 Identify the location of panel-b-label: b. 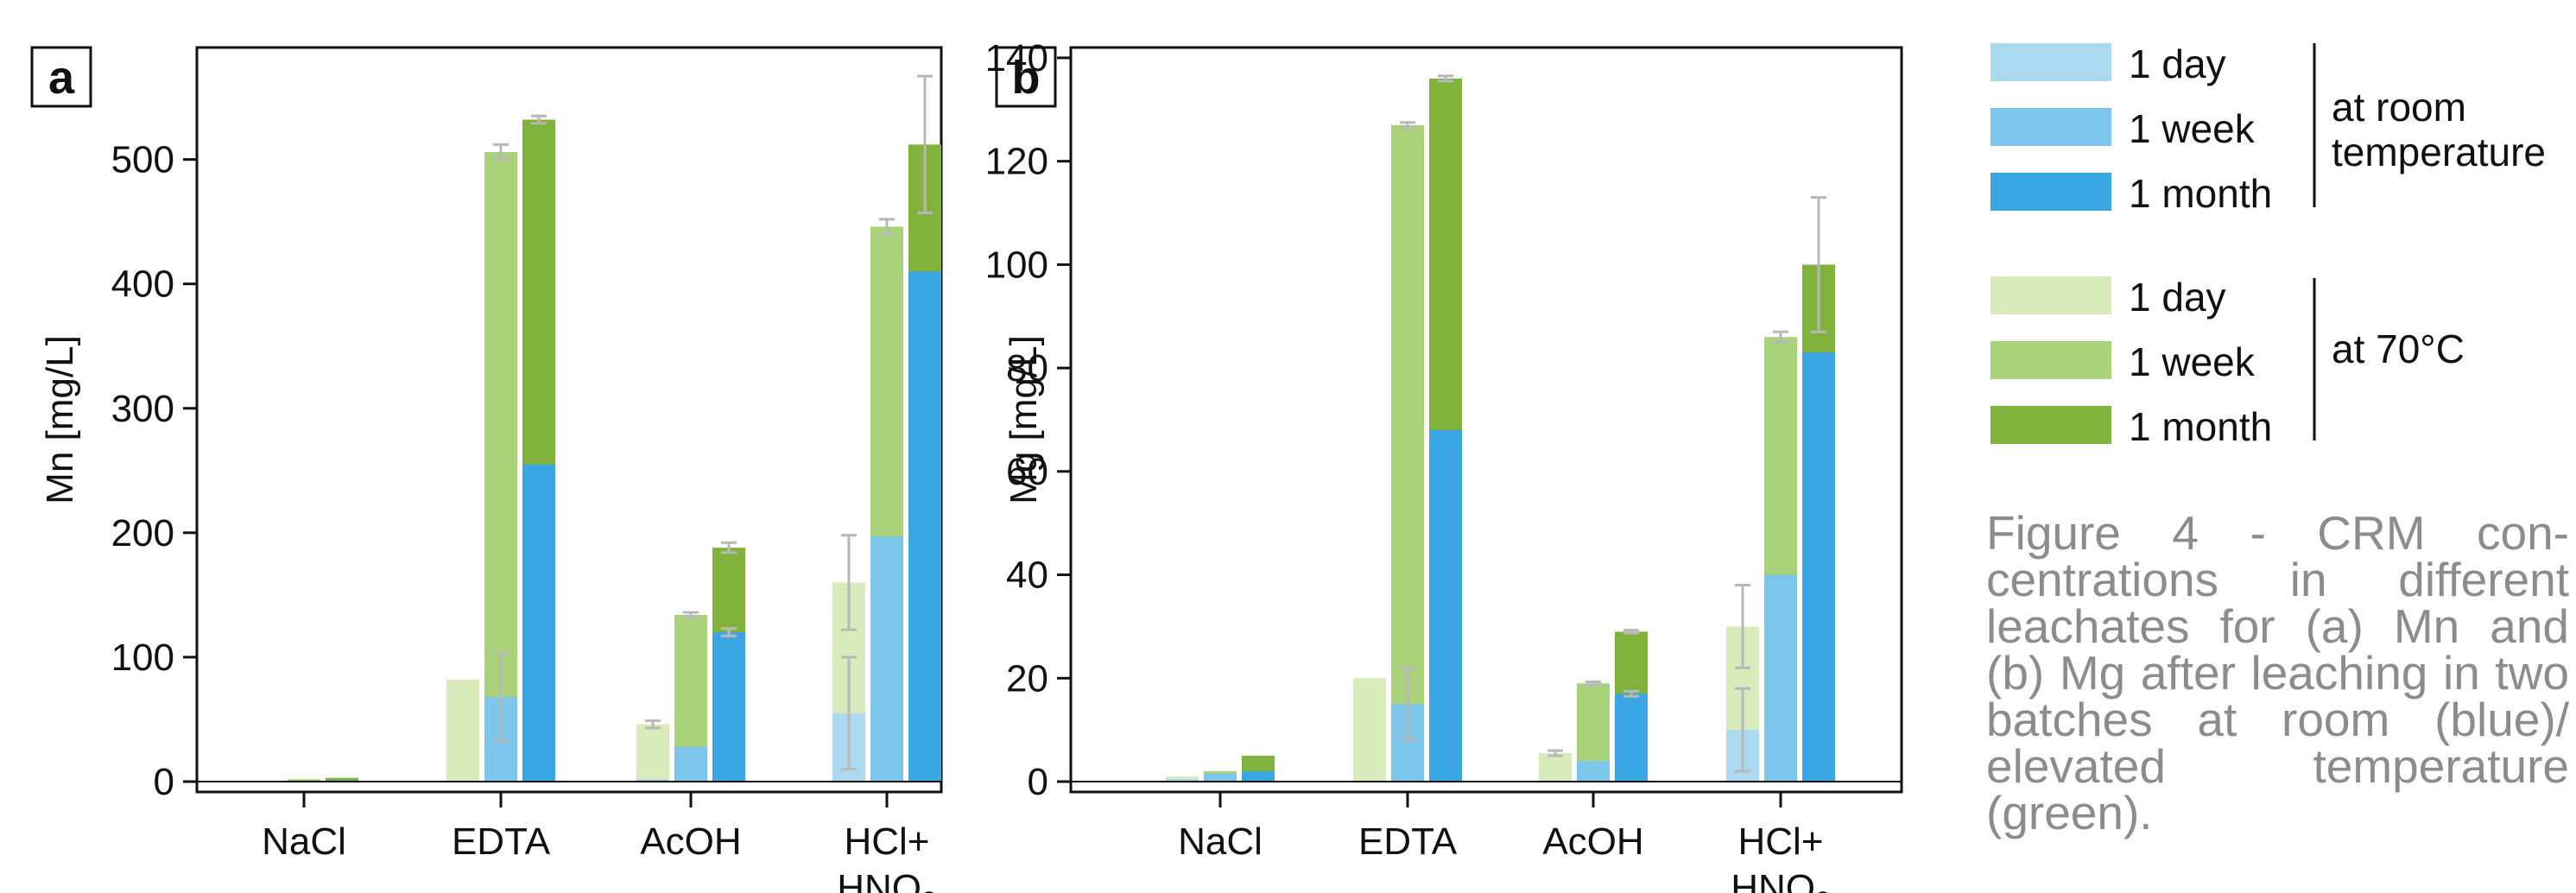
(1026, 78).